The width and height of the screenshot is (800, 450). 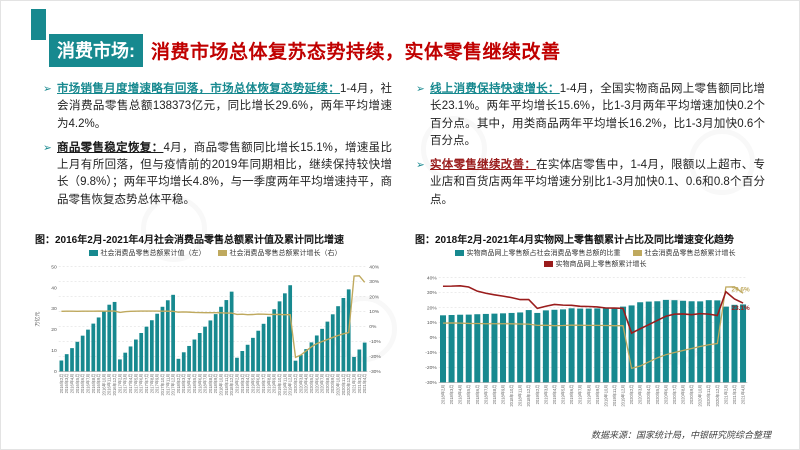 What do you see at coordinates (543, 253) in the screenshot?
I see `legend-label: 实物商品网上零售额占社会消费品零售总额的比重` at bounding box center [543, 253].